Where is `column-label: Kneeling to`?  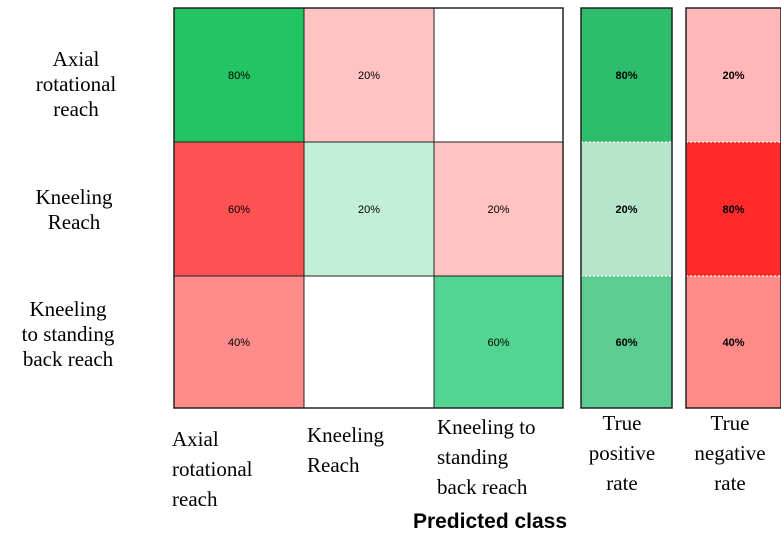 column-label: Kneeling to is located at coordinates (486, 427).